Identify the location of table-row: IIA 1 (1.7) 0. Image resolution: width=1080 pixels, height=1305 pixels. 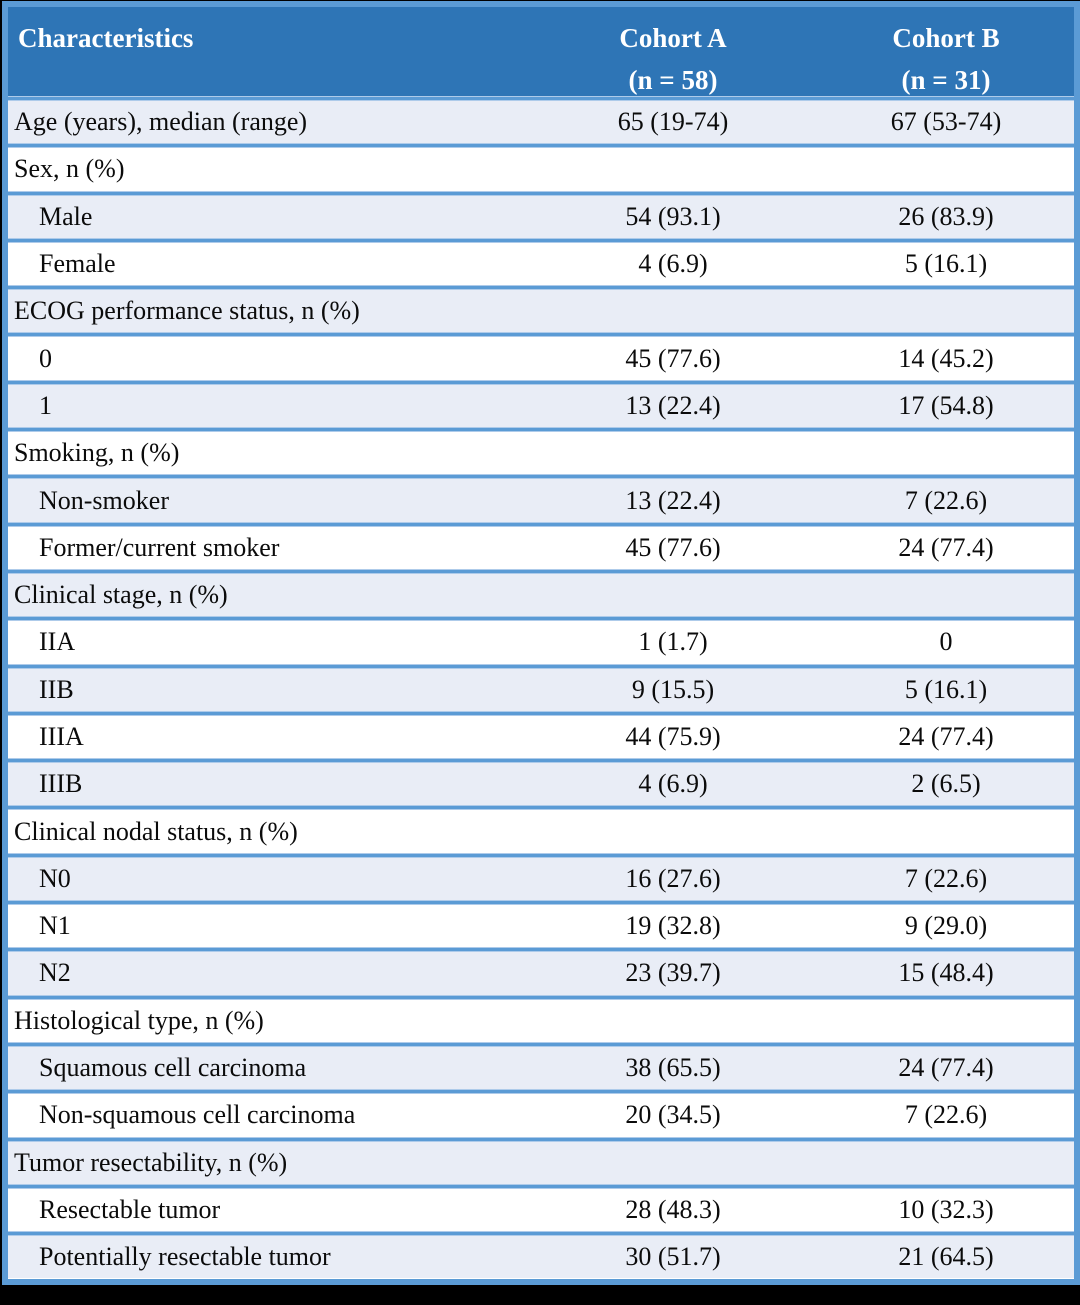
(541, 642).